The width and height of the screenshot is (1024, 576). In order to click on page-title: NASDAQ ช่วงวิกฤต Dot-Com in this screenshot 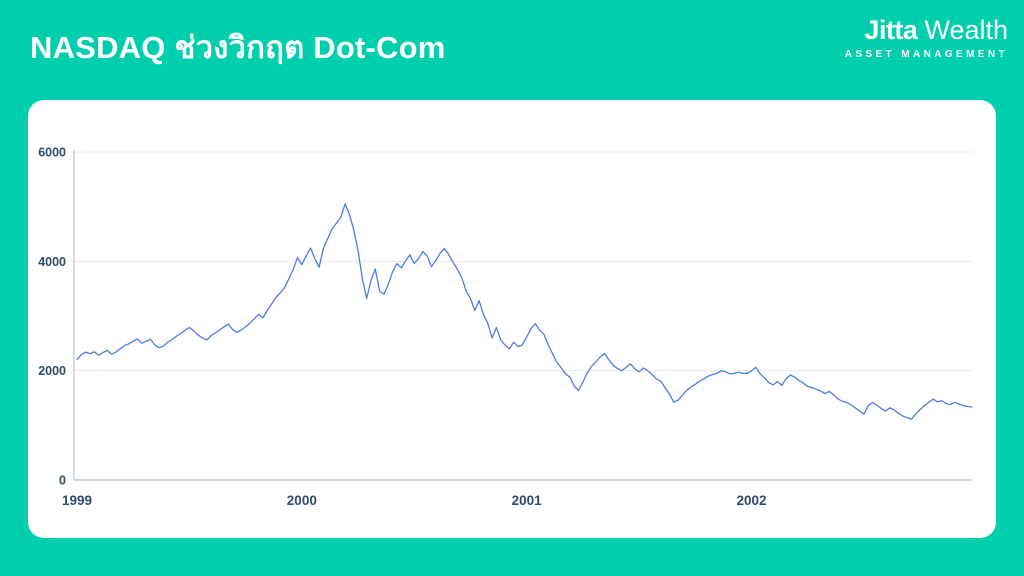, I will do `click(238, 47)`.